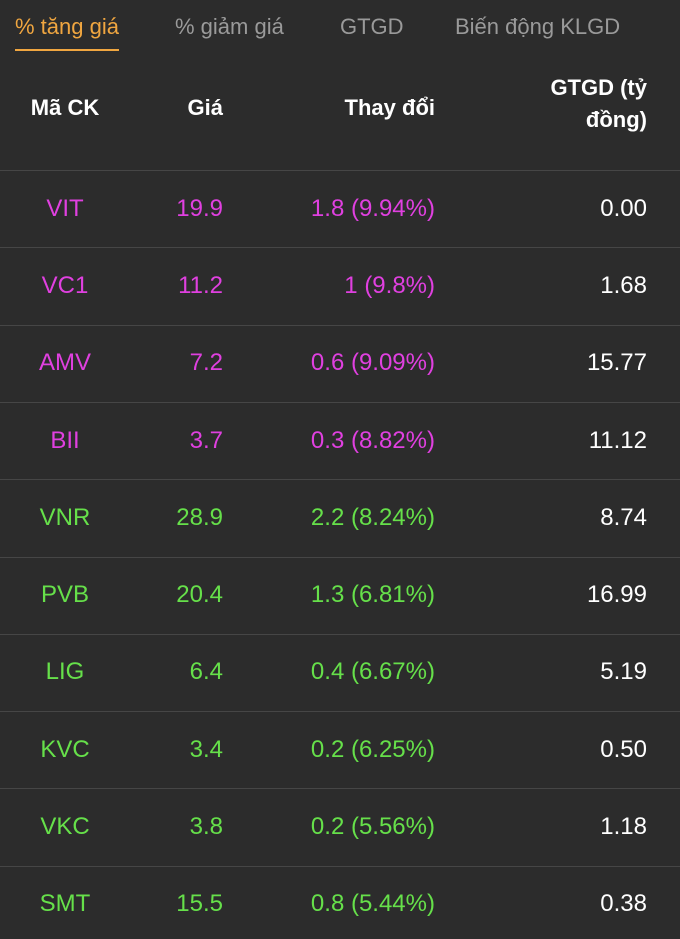 Image resolution: width=680 pixels, height=939 pixels. Describe the element at coordinates (65, 517) in the screenshot. I see `table-cell: VNR` at that location.